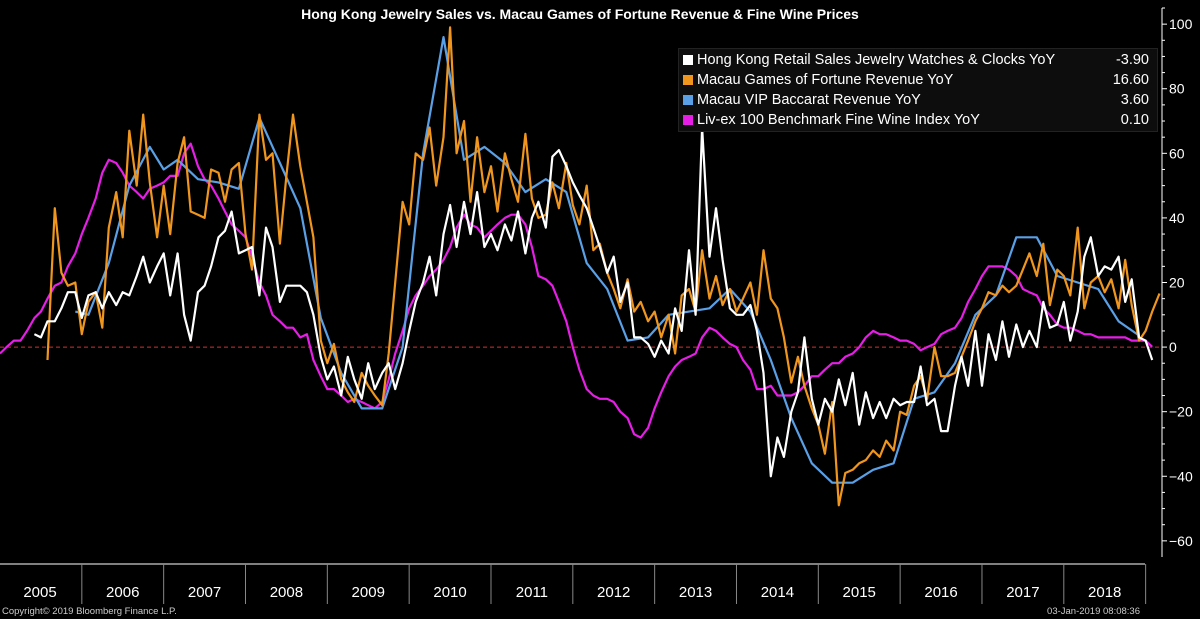  I want to click on y-tick-label: 60, so click(1177, 153).